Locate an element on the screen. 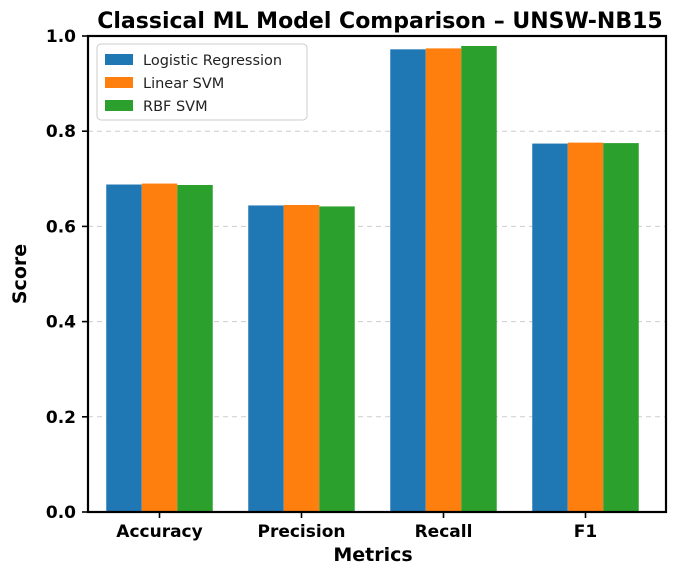 The width and height of the screenshot is (698, 577). legend-box is located at coordinates (202, 82).